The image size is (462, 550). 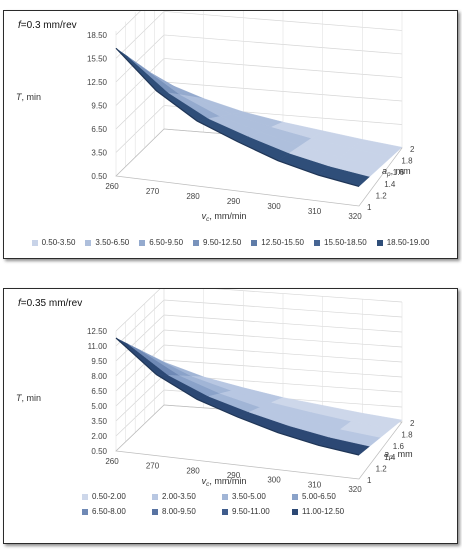 What do you see at coordinates (153, 191) in the screenshot?
I see `x-tick-label: 270` at bounding box center [153, 191].